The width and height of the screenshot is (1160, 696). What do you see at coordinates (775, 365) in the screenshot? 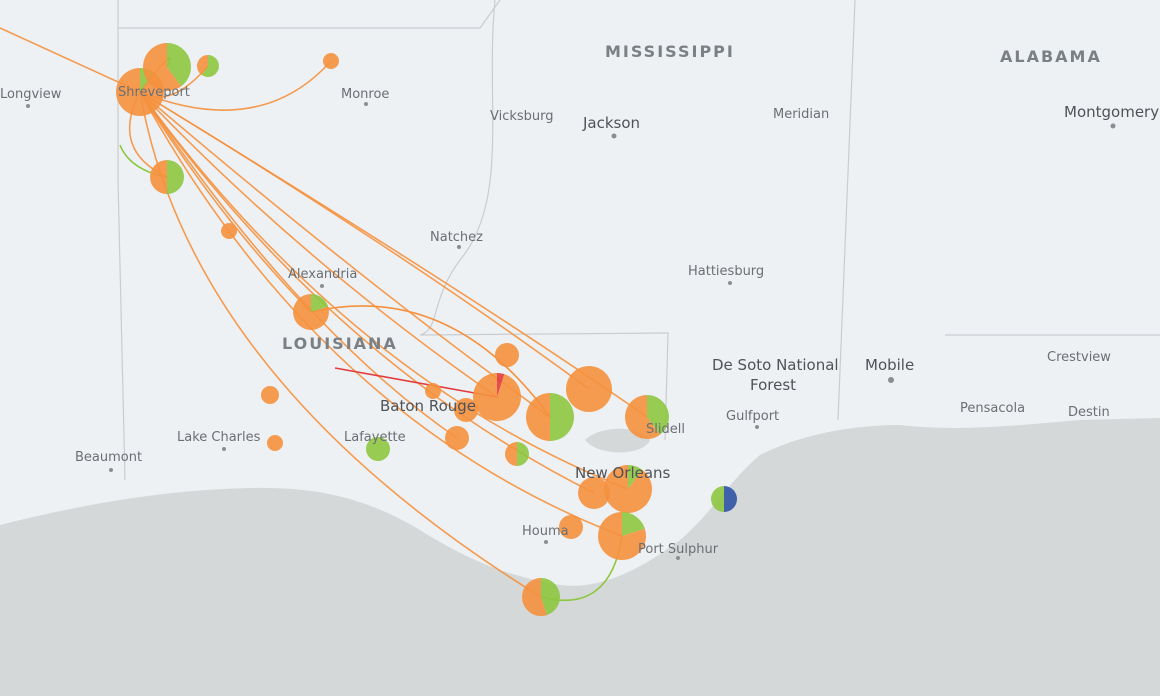
I see `city-label: De Soto National` at bounding box center [775, 365].